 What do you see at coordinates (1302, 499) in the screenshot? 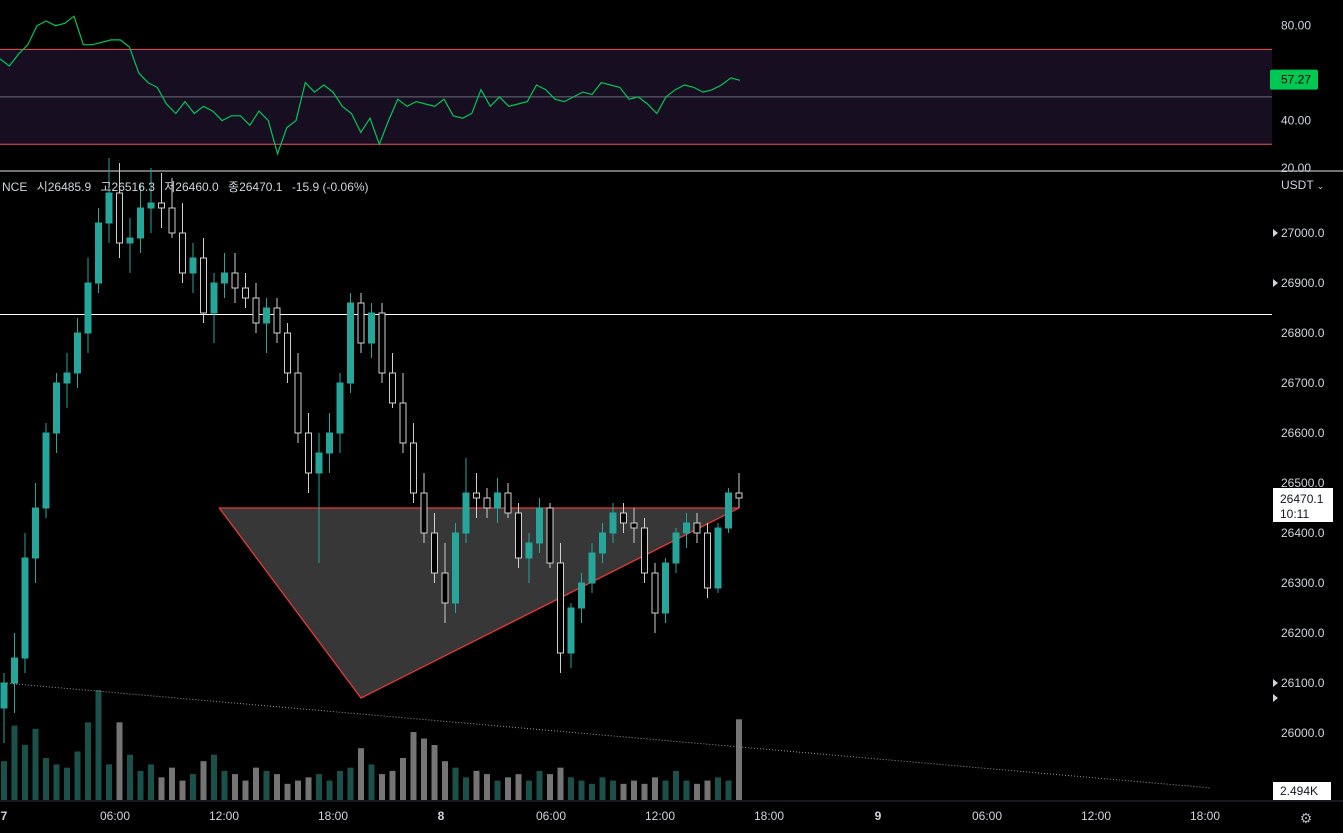
I see `last-price-text: 26470.1` at bounding box center [1302, 499].